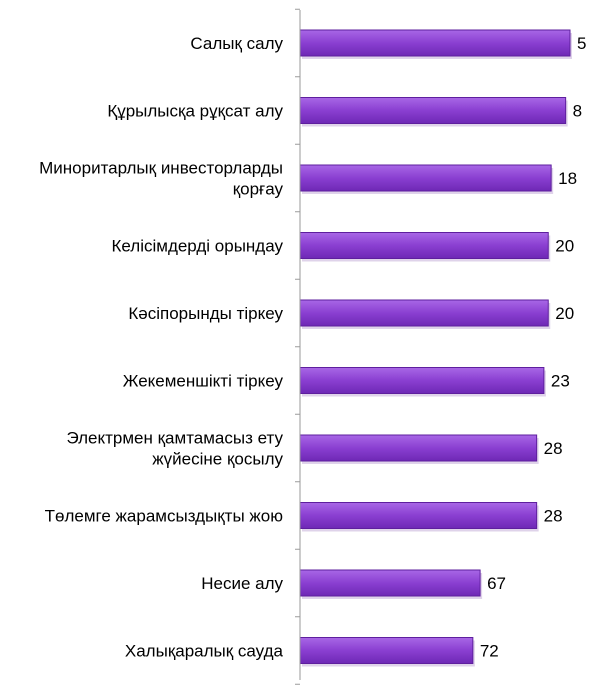 The height and width of the screenshot is (688, 596). I want to click on category-label-1: Салық салу, so click(236, 43).